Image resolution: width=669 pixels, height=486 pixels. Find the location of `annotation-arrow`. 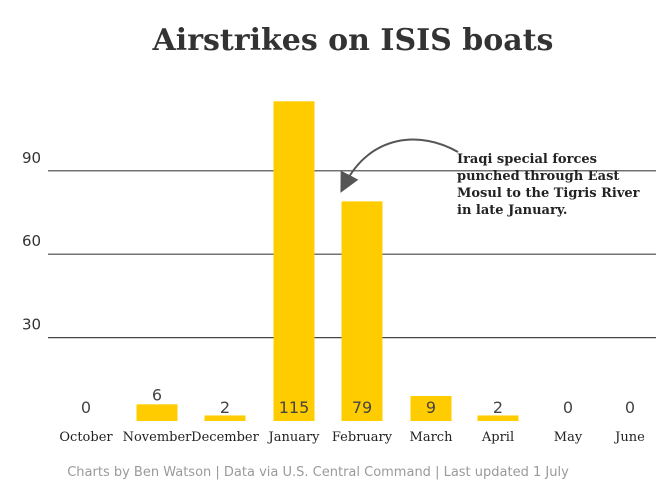

annotation-arrow is located at coordinates (399, 165).